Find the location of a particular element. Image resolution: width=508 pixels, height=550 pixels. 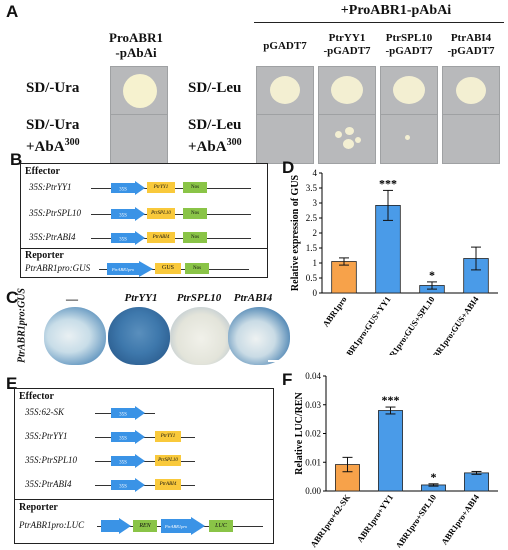

effector-row-ptrabi4: 35S:PtrABI4 35S PtrABI4 is located at coordinates (144, 485).